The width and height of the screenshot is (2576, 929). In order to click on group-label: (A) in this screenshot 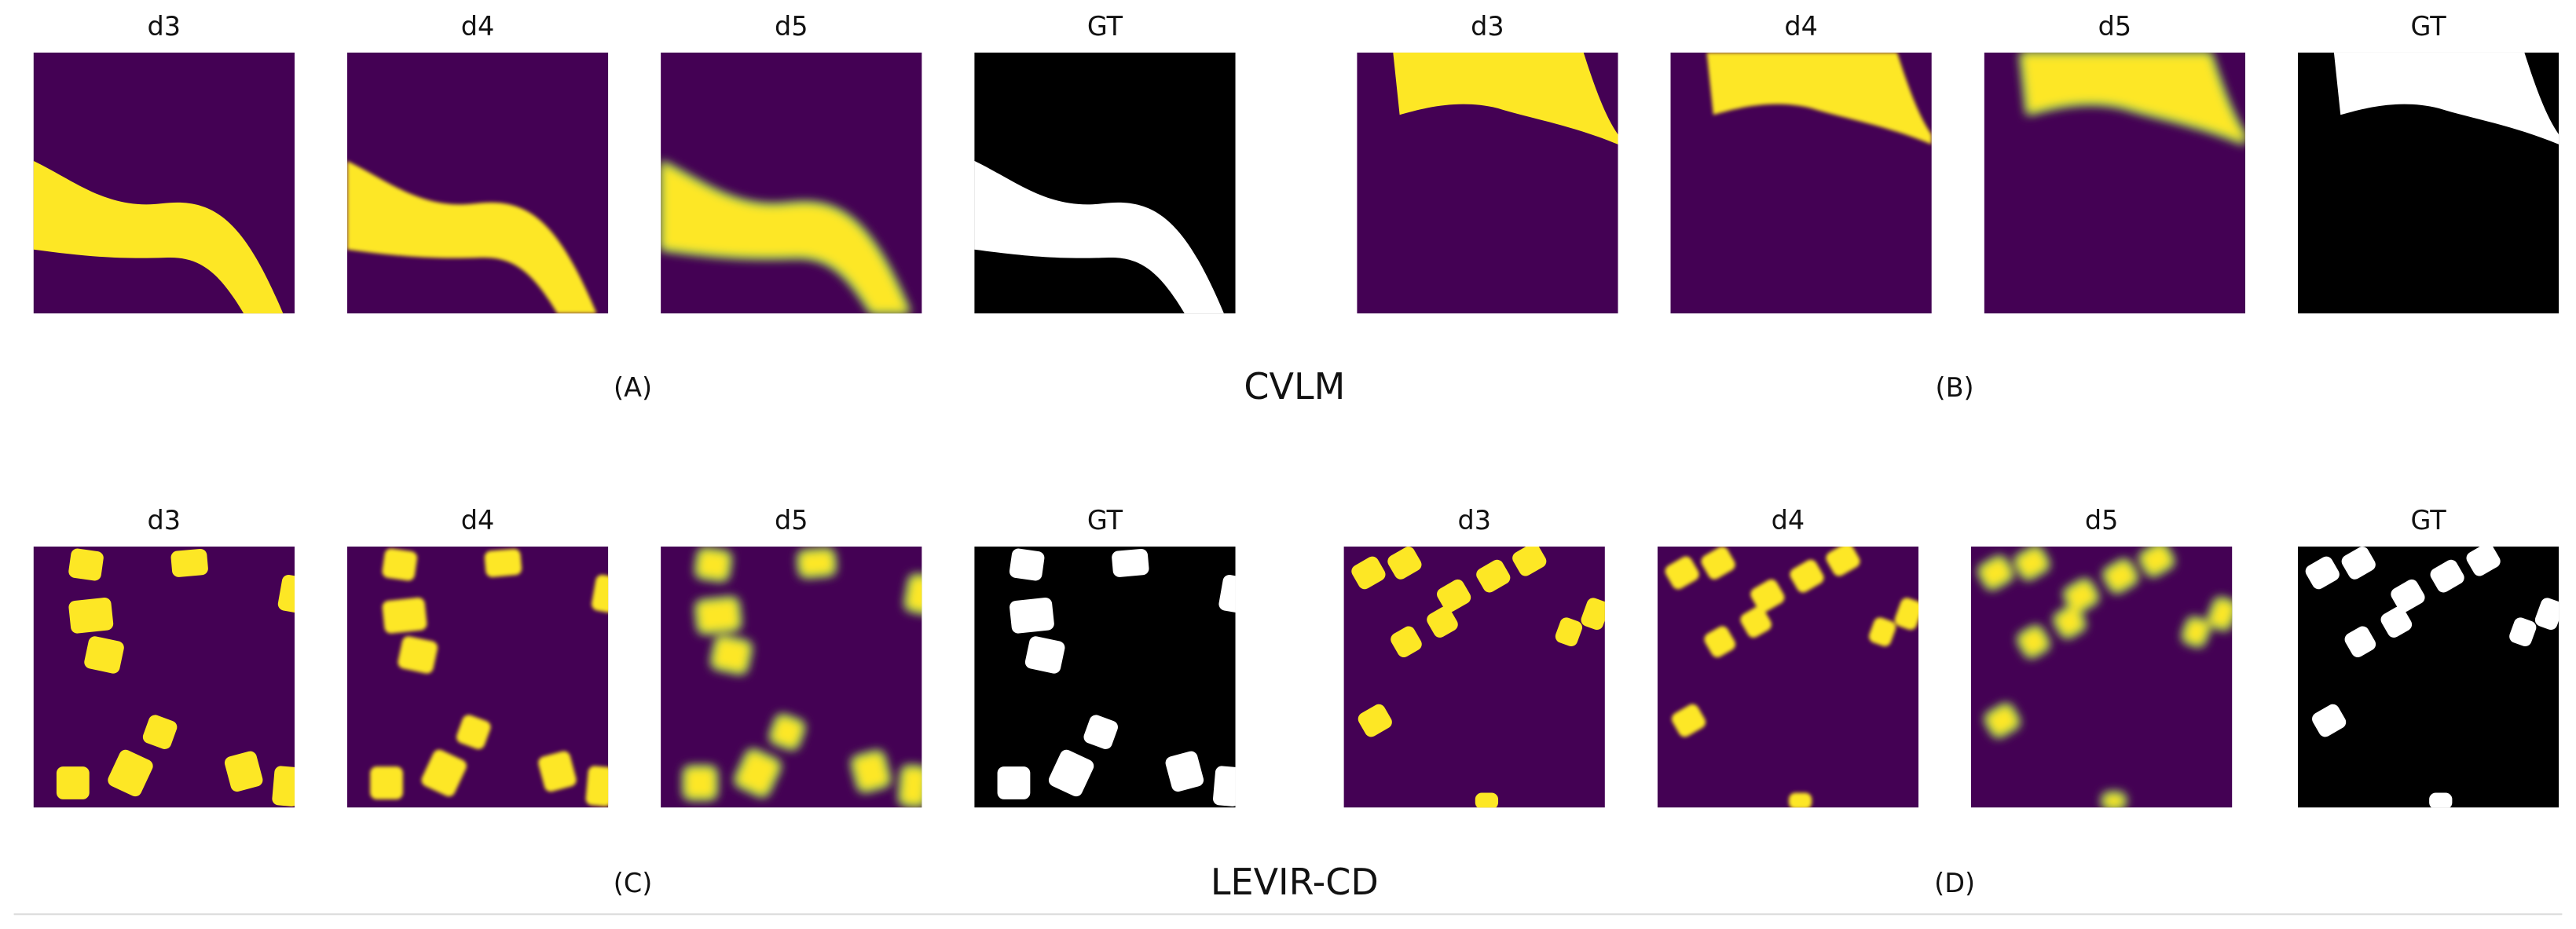, I will do `click(633, 388)`.